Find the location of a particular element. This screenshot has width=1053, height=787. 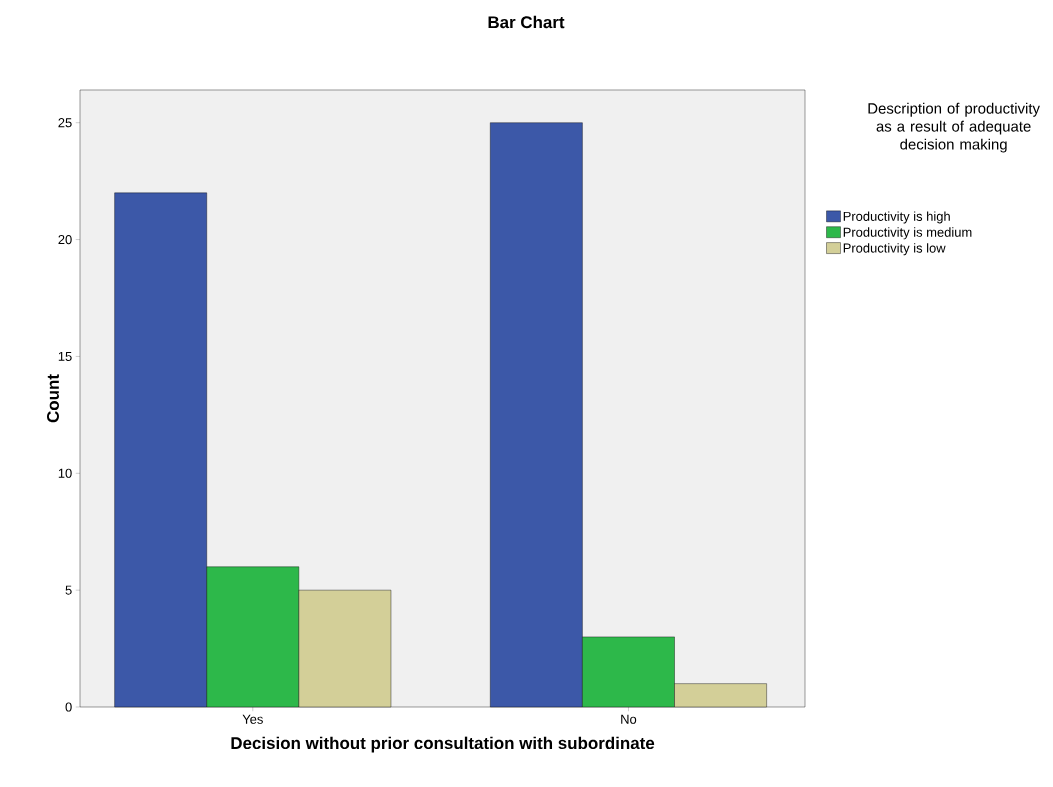

y-axis-title: Count is located at coordinates (52, 398).